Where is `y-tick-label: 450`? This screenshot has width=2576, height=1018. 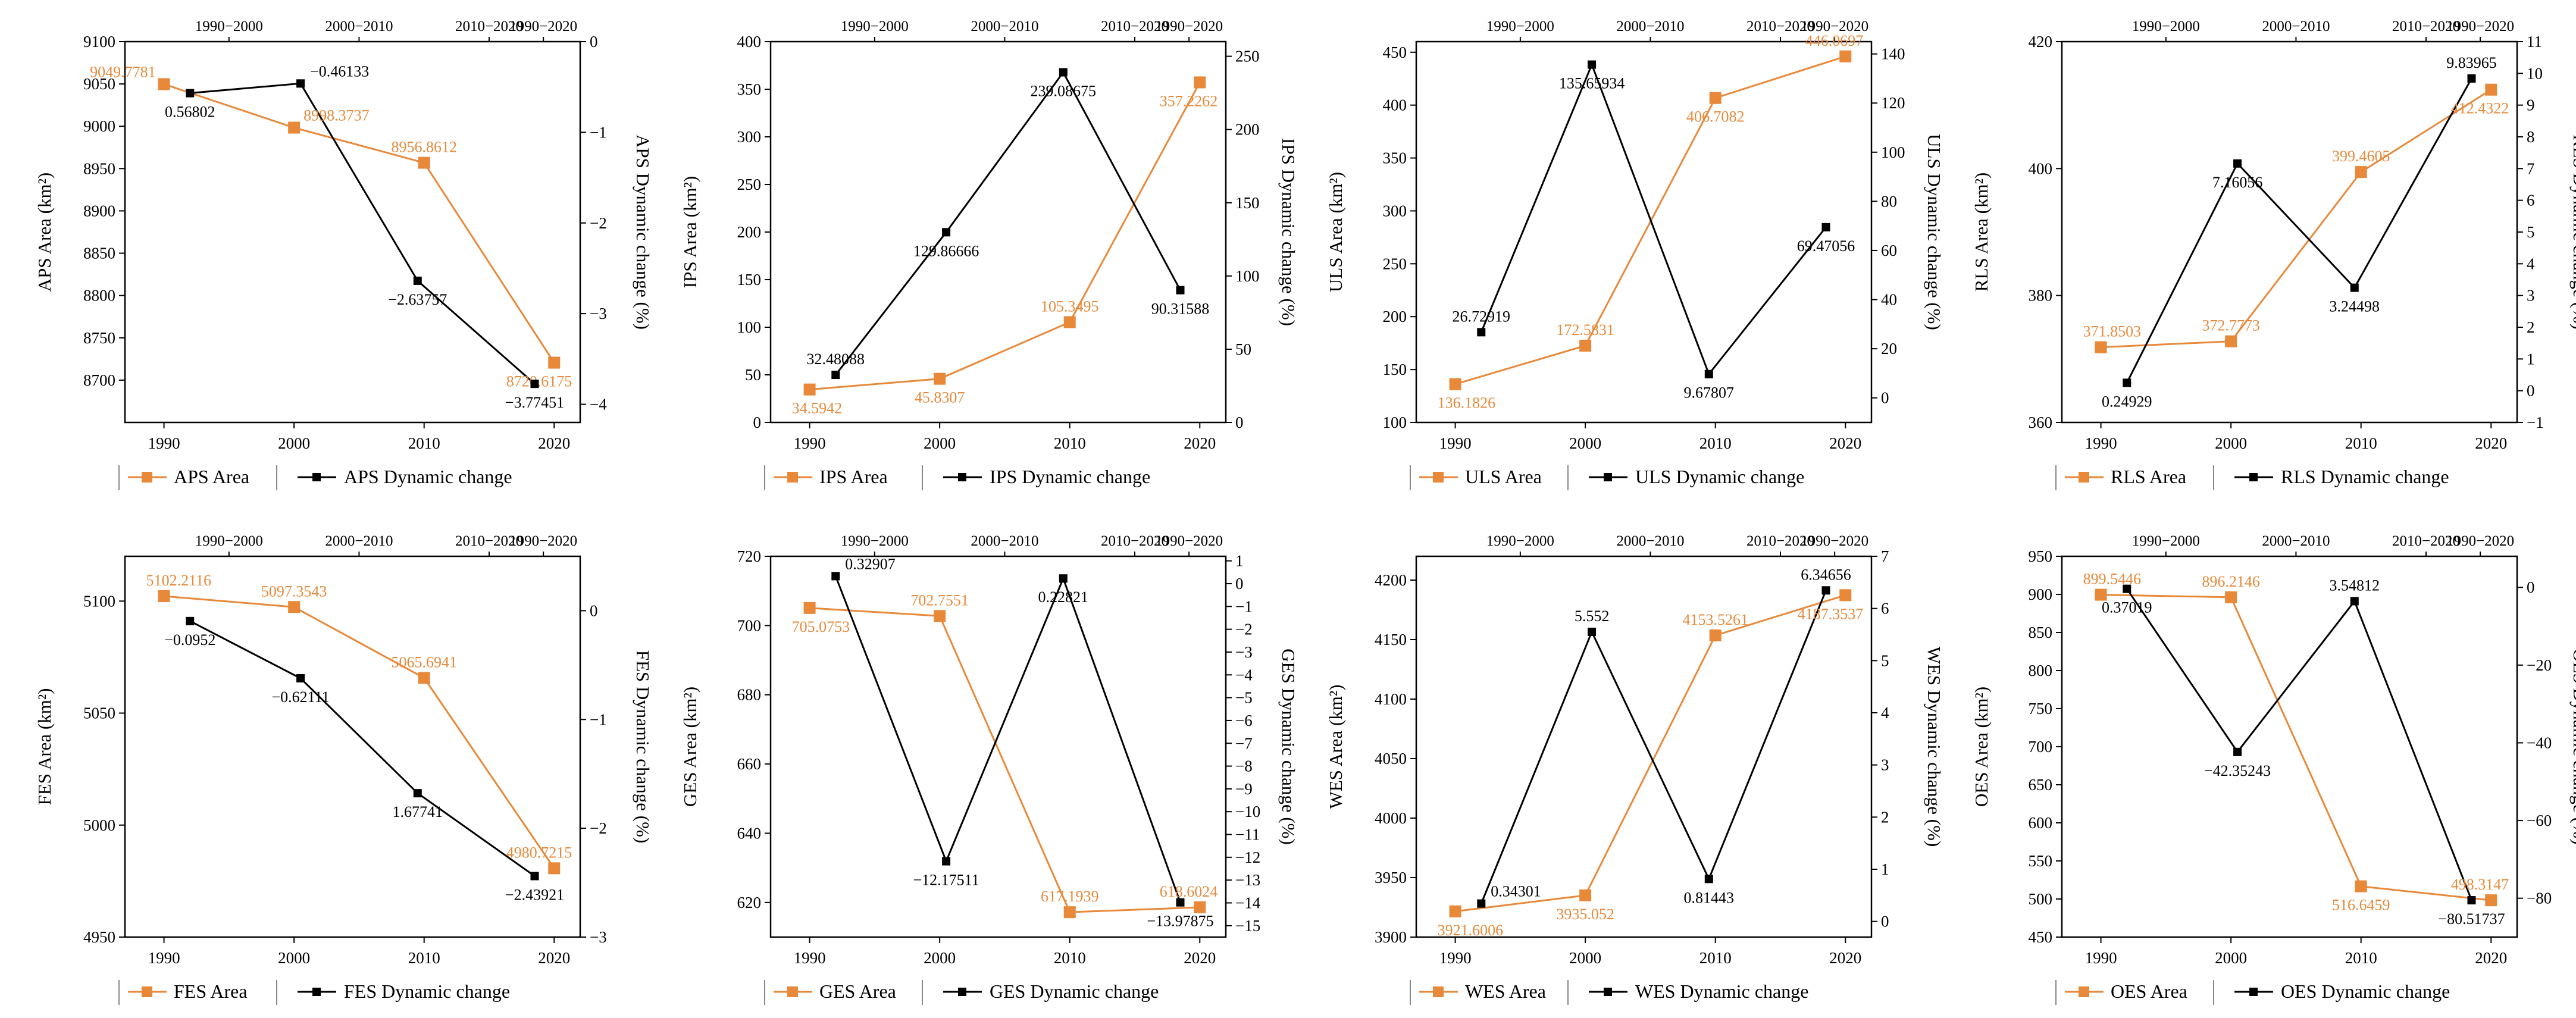 y-tick-label: 450 is located at coordinates (2041, 937).